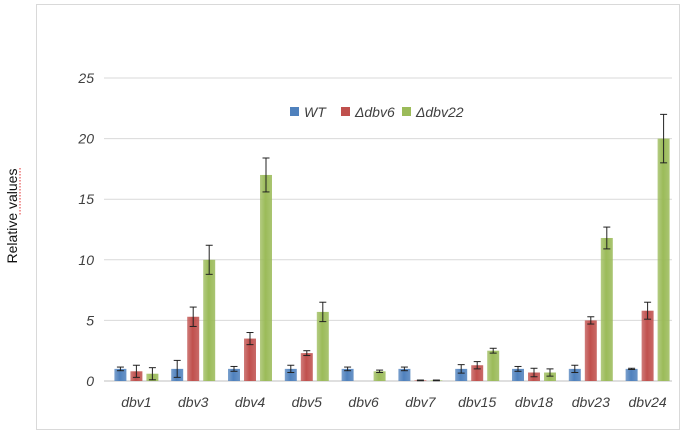 The image size is (685, 434). I want to click on x-category-label: dbv15, so click(477, 402).